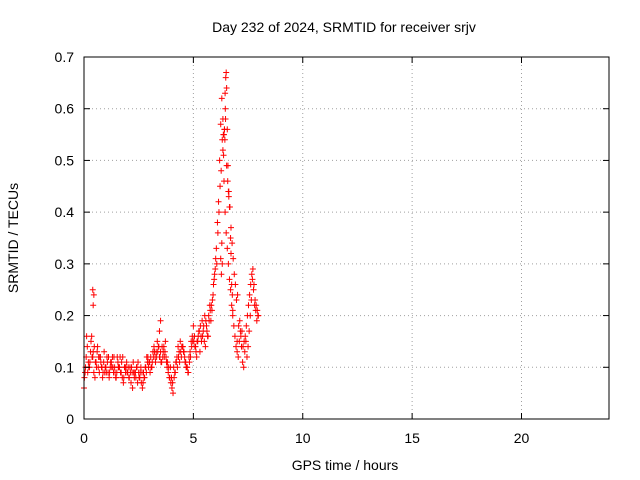 This screenshot has width=640, height=480. What do you see at coordinates (65, 109) in the screenshot?
I see `y-tick-label: 0.6` at bounding box center [65, 109].